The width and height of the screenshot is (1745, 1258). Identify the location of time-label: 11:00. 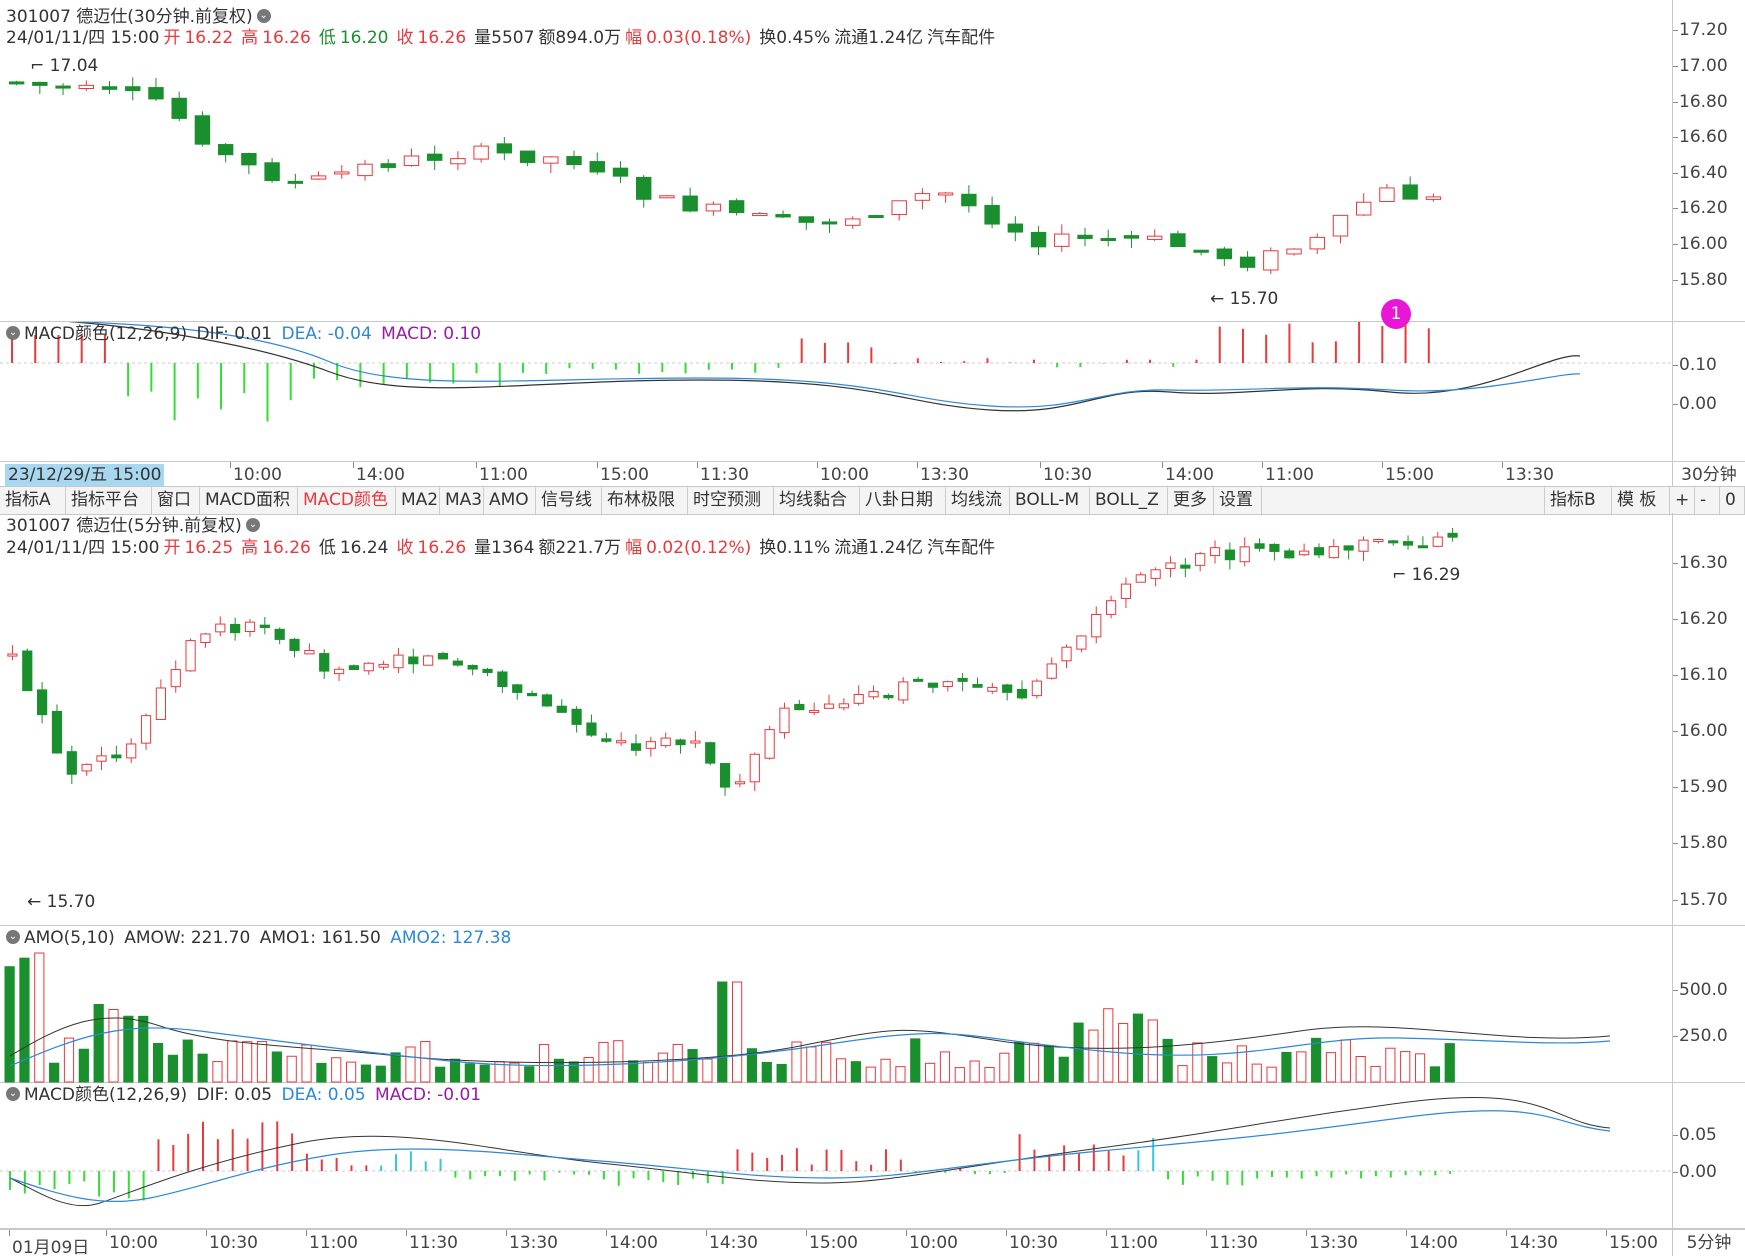
(1288, 473).